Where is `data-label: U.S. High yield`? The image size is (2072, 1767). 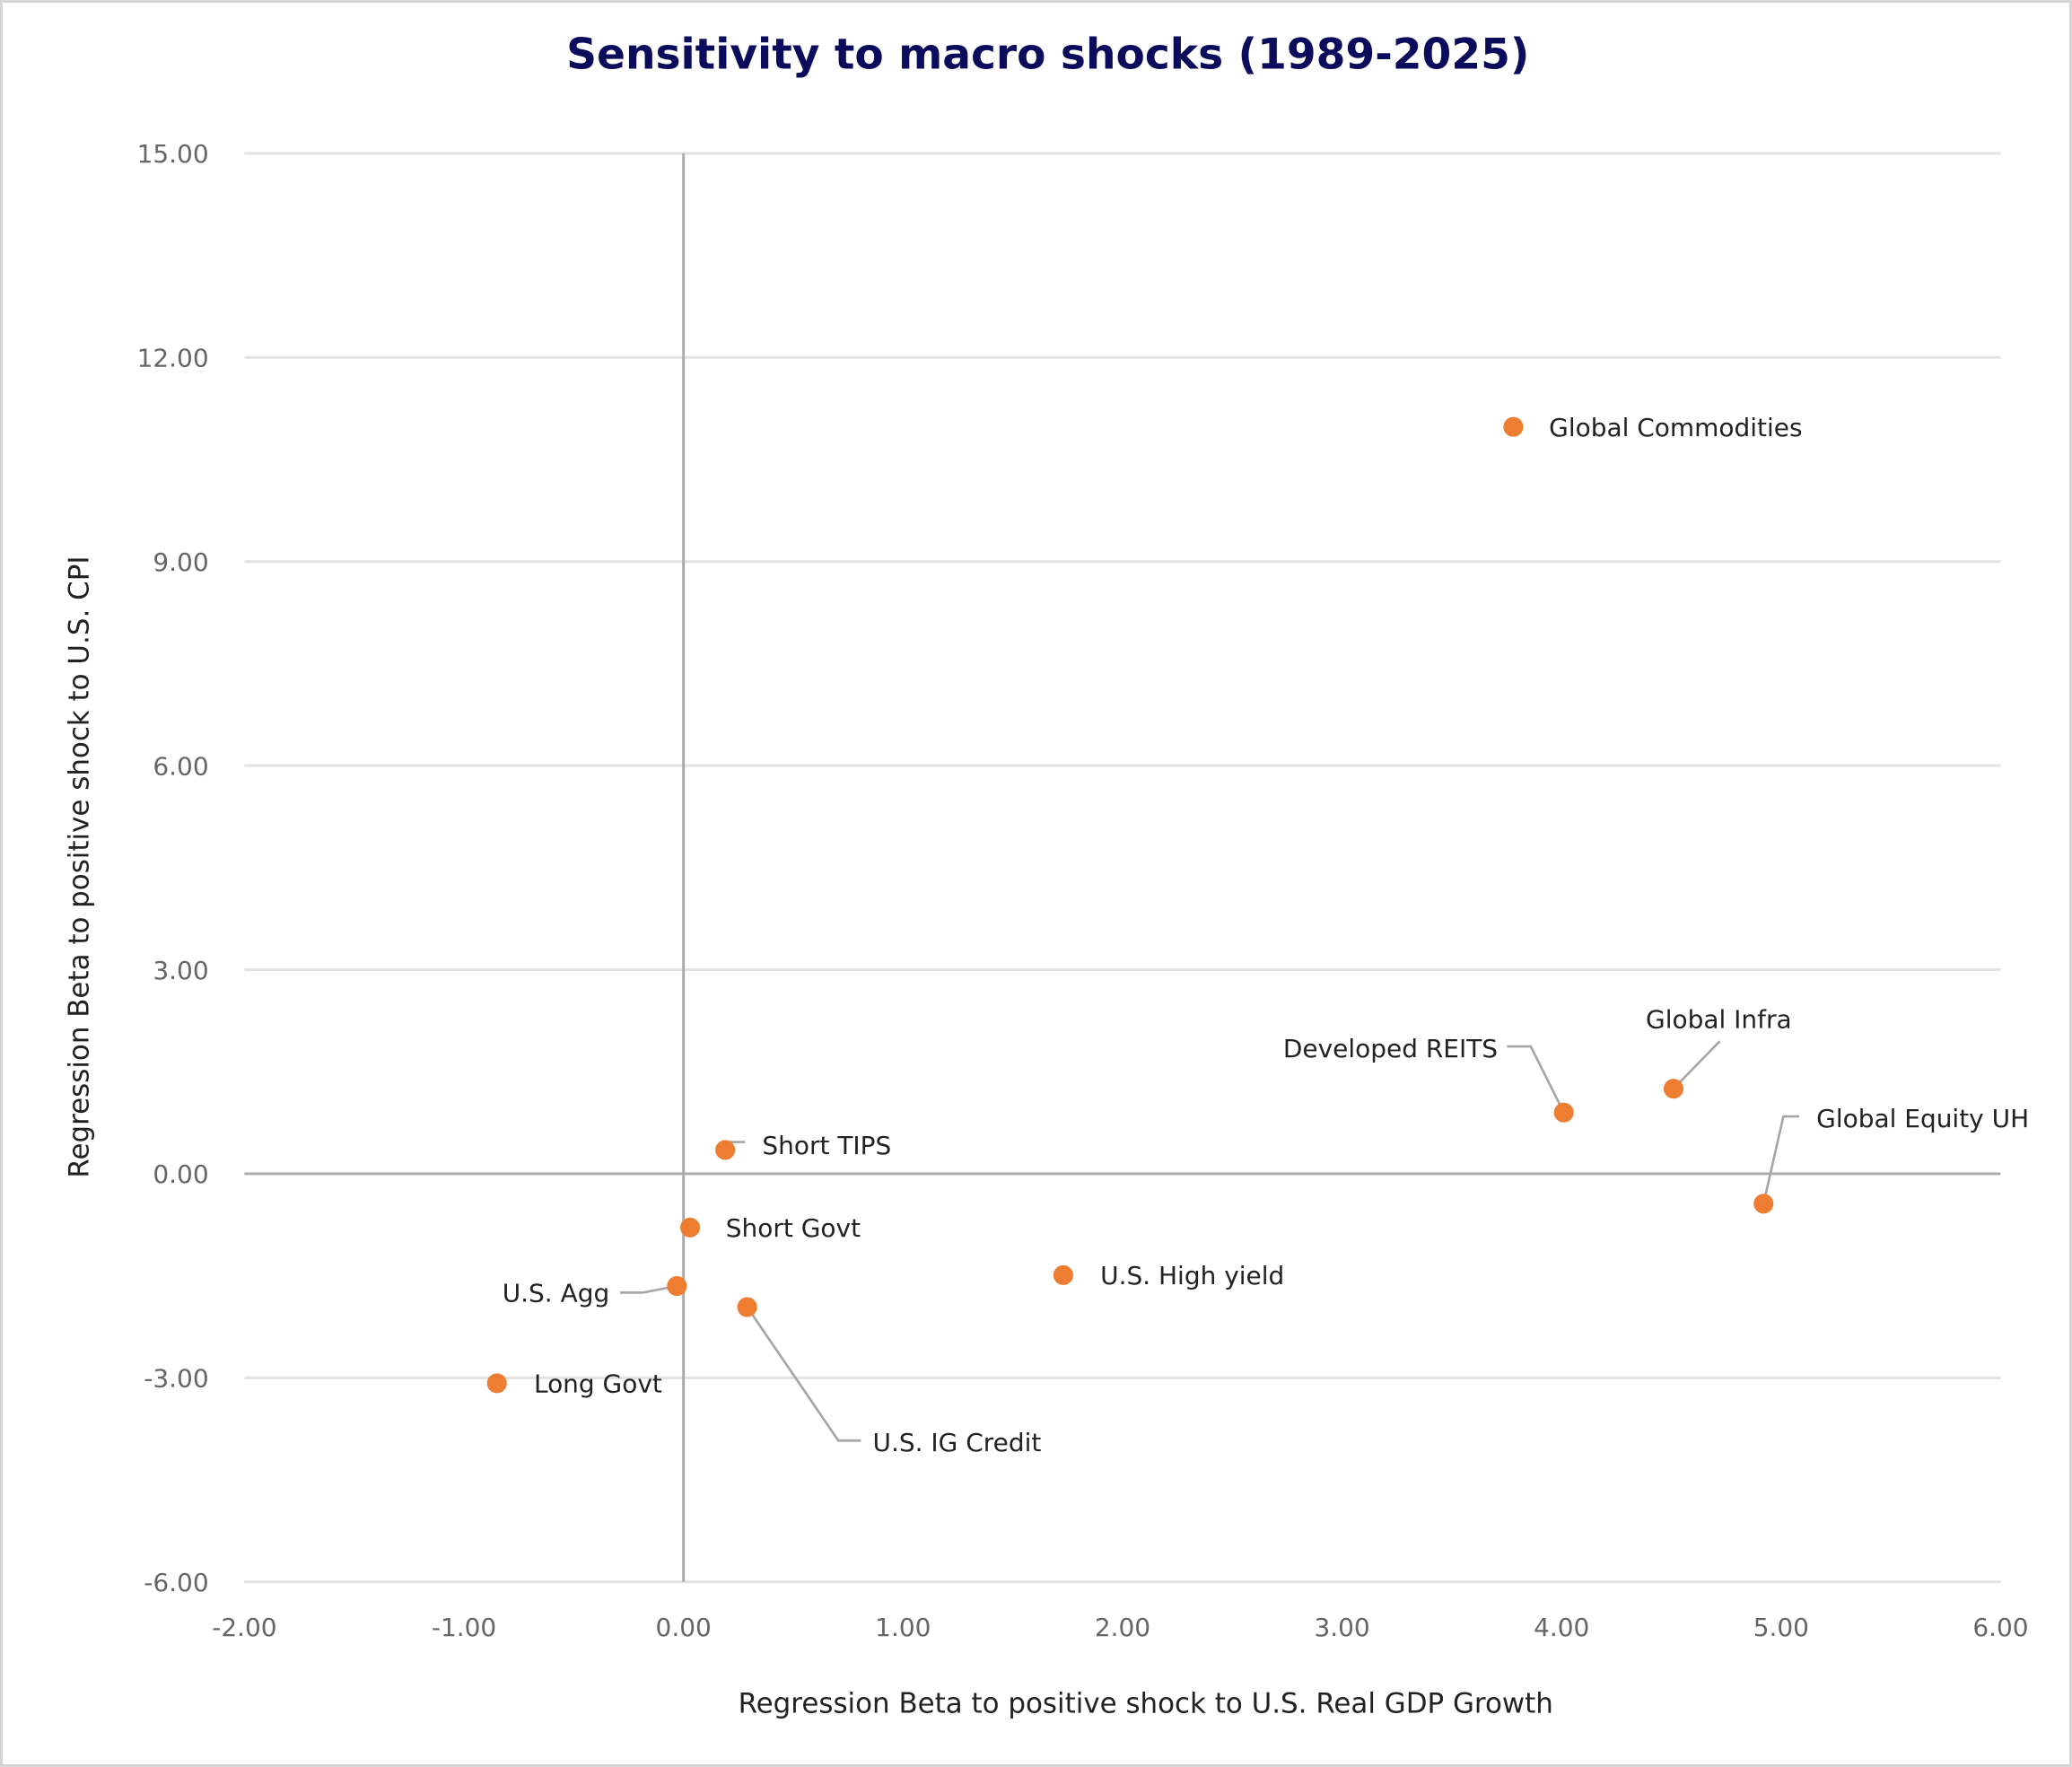
data-label: U.S. High yield is located at coordinates (1192, 1275).